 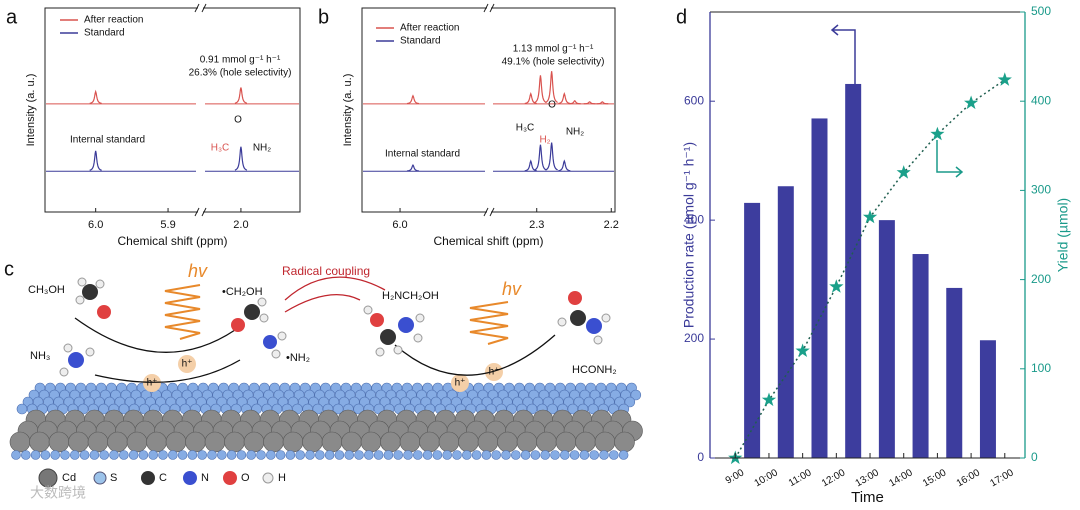 What do you see at coordinates (1041, 368) in the screenshot?
I see `y2-tick-label: 100` at bounding box center [1041, 368].